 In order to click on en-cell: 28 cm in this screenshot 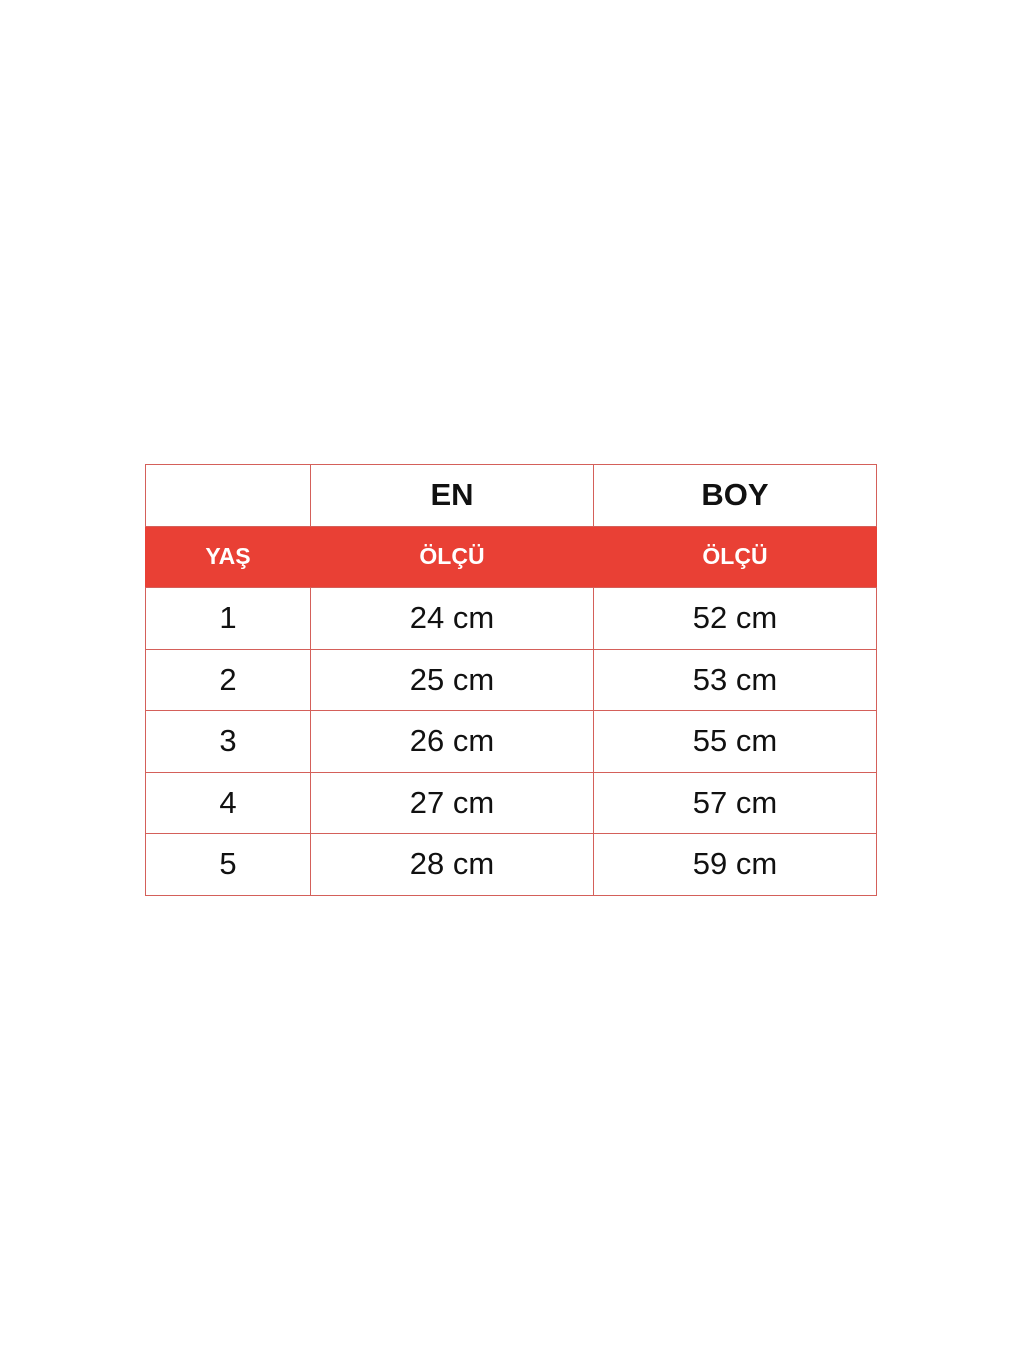, I will do `click(452, 864)`.